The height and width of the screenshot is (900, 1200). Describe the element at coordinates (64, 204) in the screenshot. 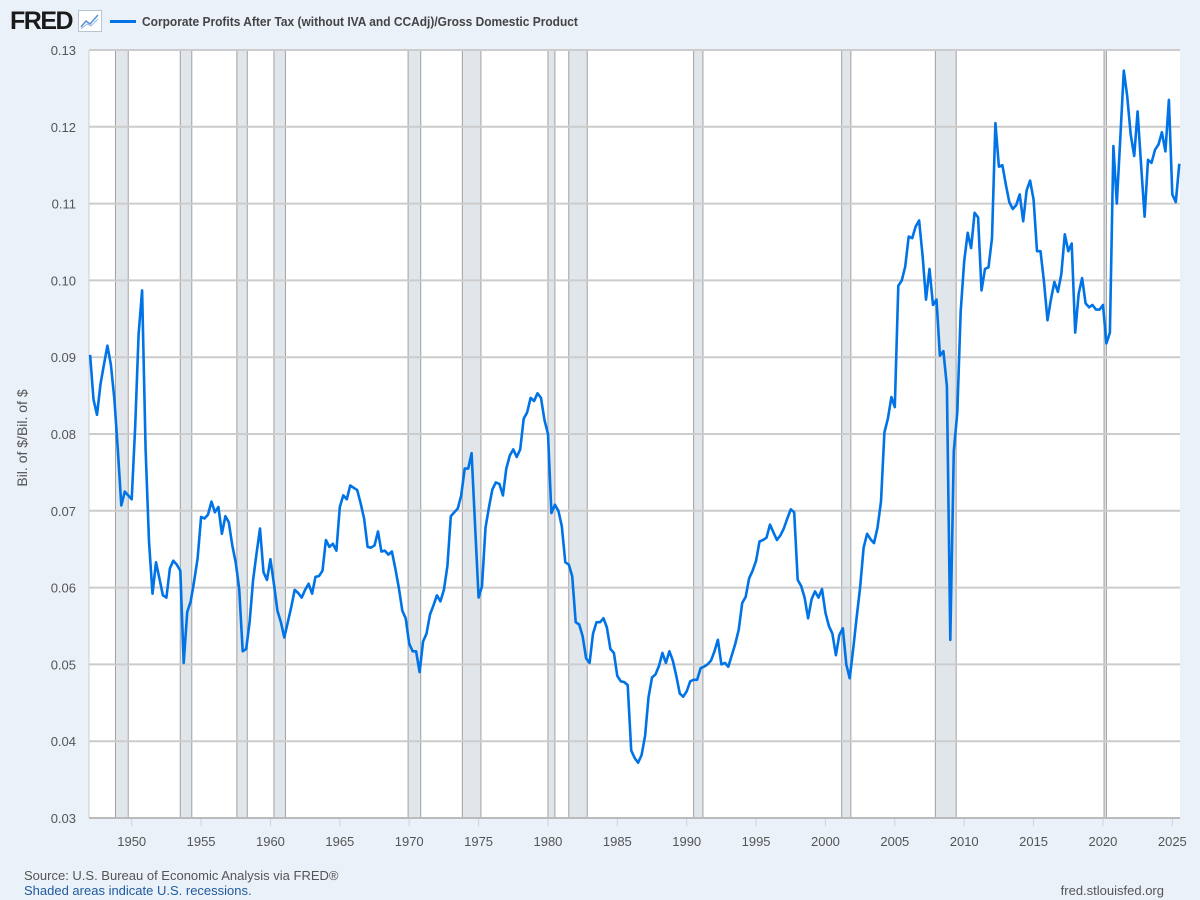

I see `y-tick-label: 0.11` at that location.